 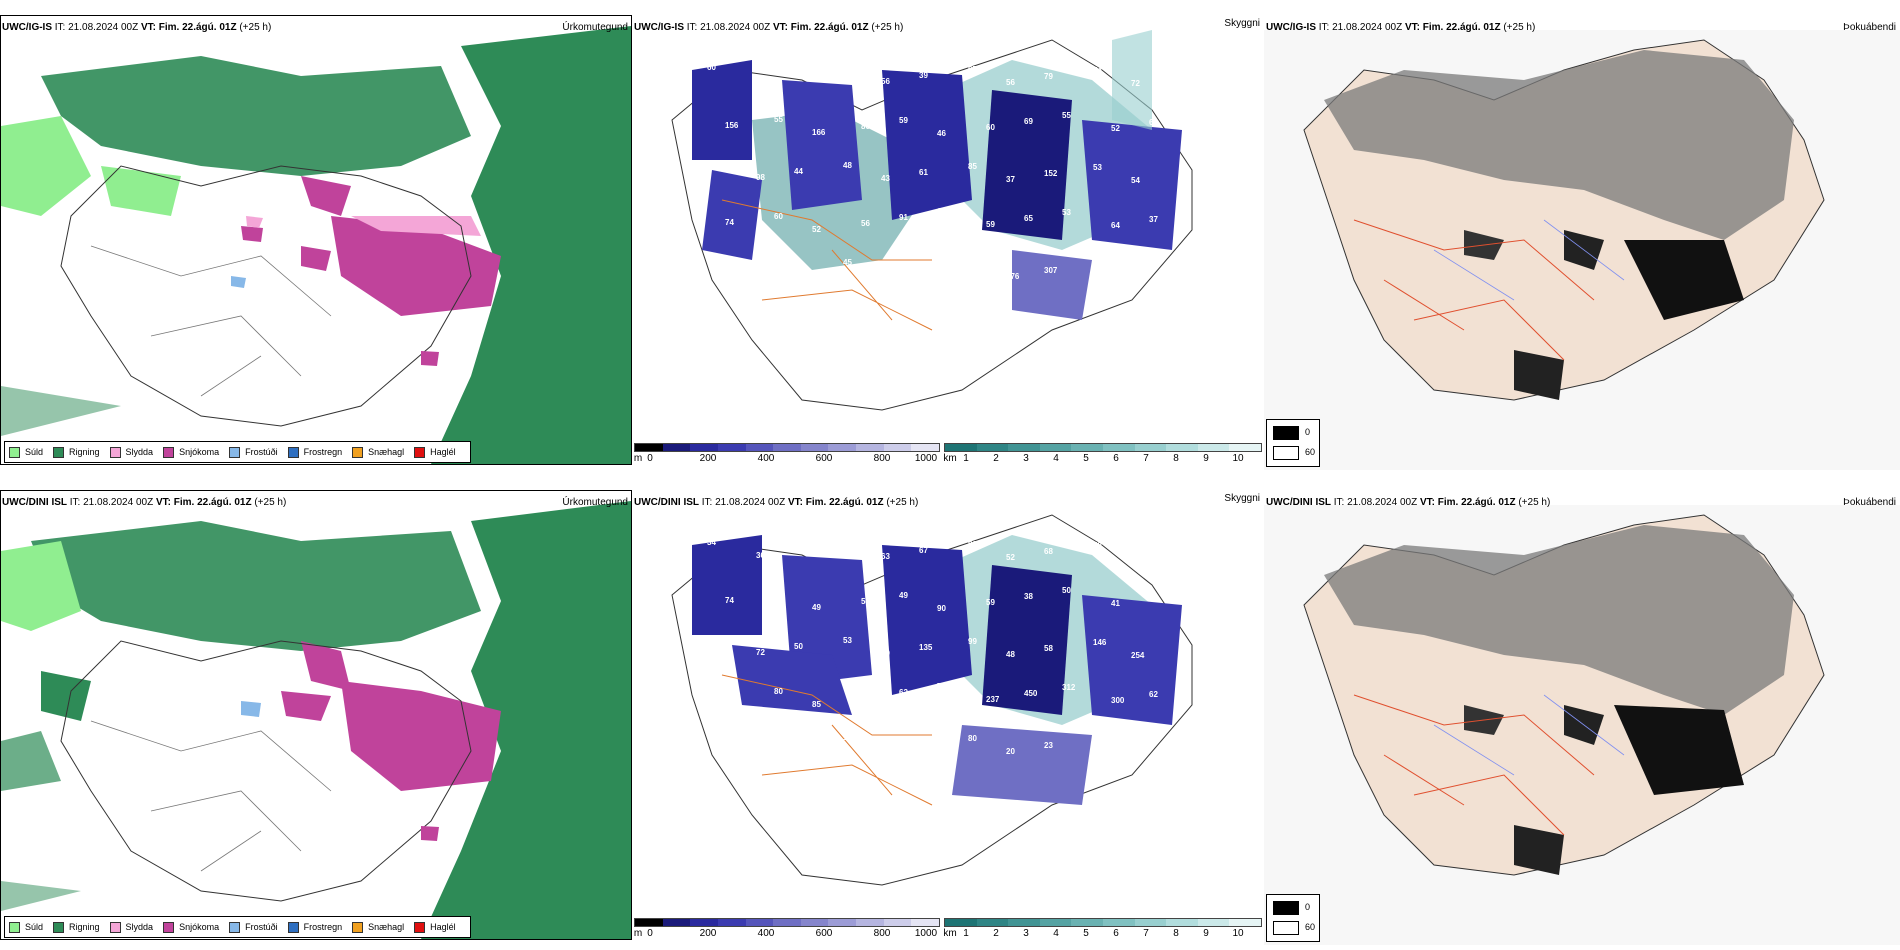 I want to click on colorbar-tick: 800, so click(x=882, y=933).